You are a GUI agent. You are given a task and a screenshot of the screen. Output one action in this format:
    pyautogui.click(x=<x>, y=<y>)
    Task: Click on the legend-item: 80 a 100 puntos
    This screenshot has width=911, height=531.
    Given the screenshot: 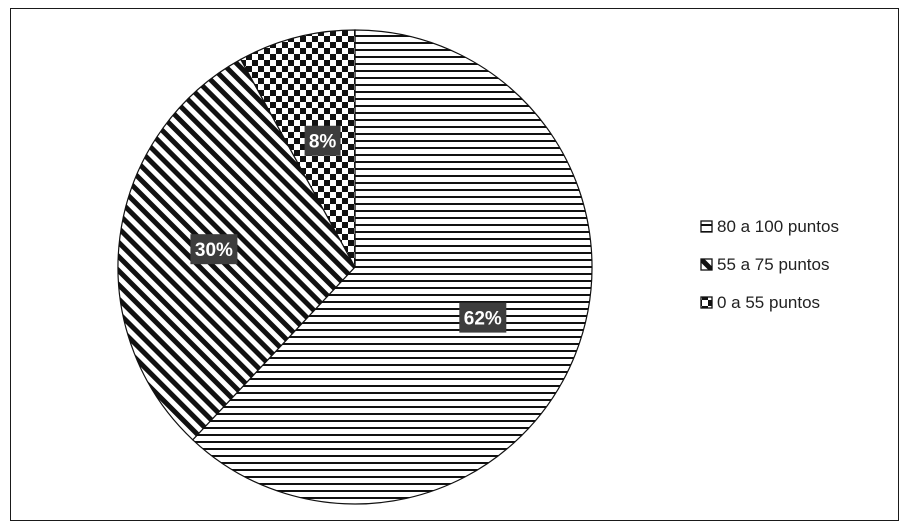 What is the action you would take?
    pyautogui.click(x=769, y=226)
    